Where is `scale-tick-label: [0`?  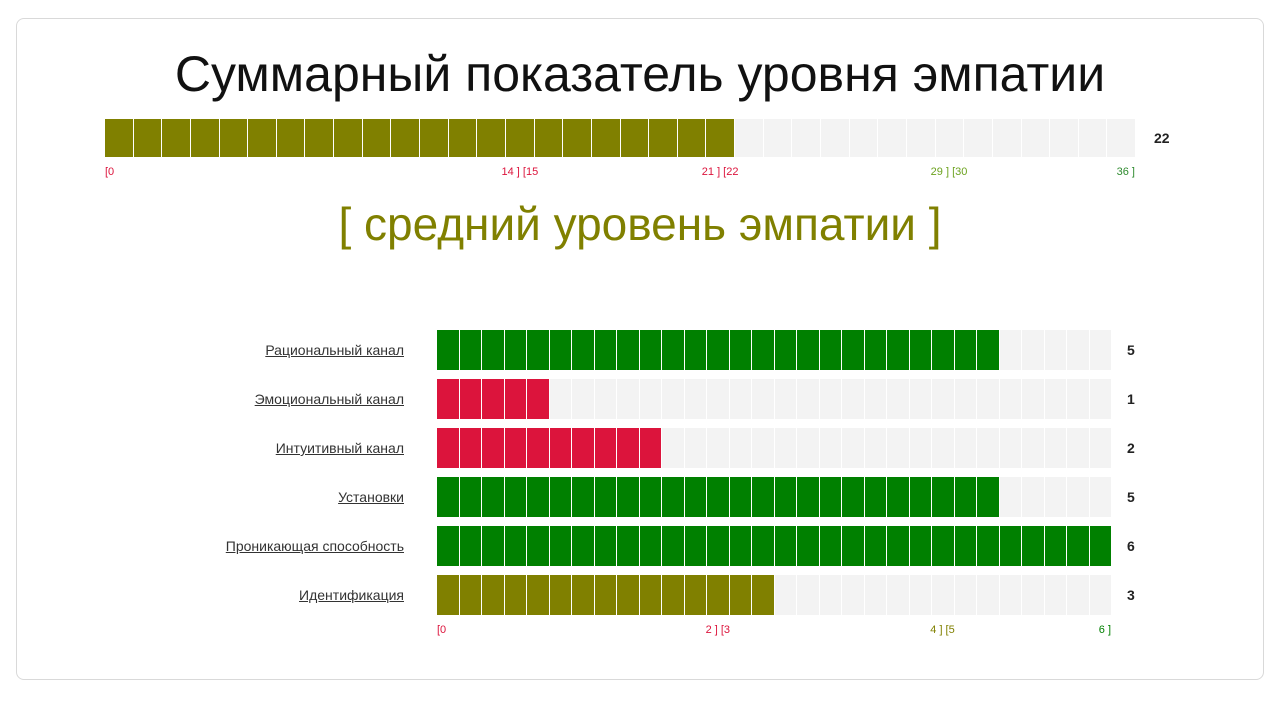 scale-tick-label: [0 is located at coordinates (110, 172).